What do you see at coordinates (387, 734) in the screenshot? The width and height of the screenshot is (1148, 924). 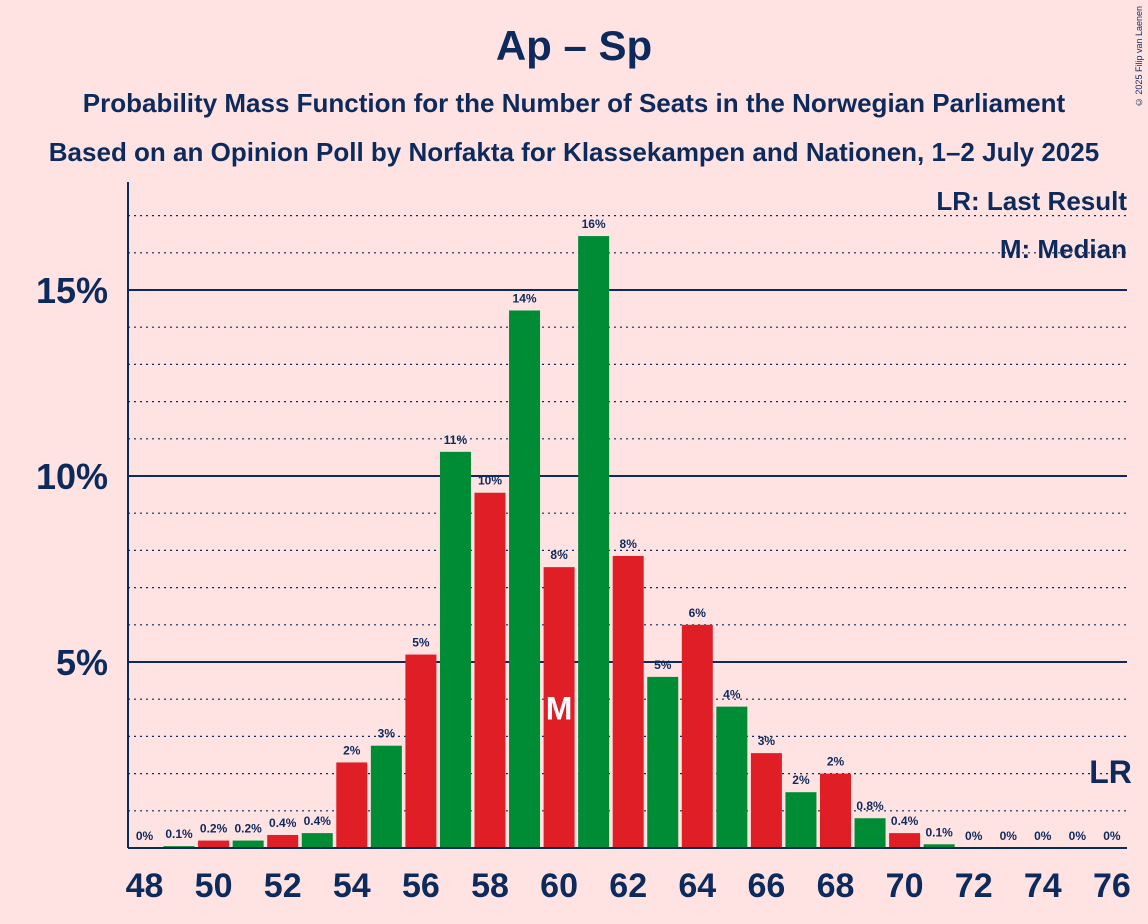 I see `data-label-seat-55: 3%` at bounding box center [387, 734].